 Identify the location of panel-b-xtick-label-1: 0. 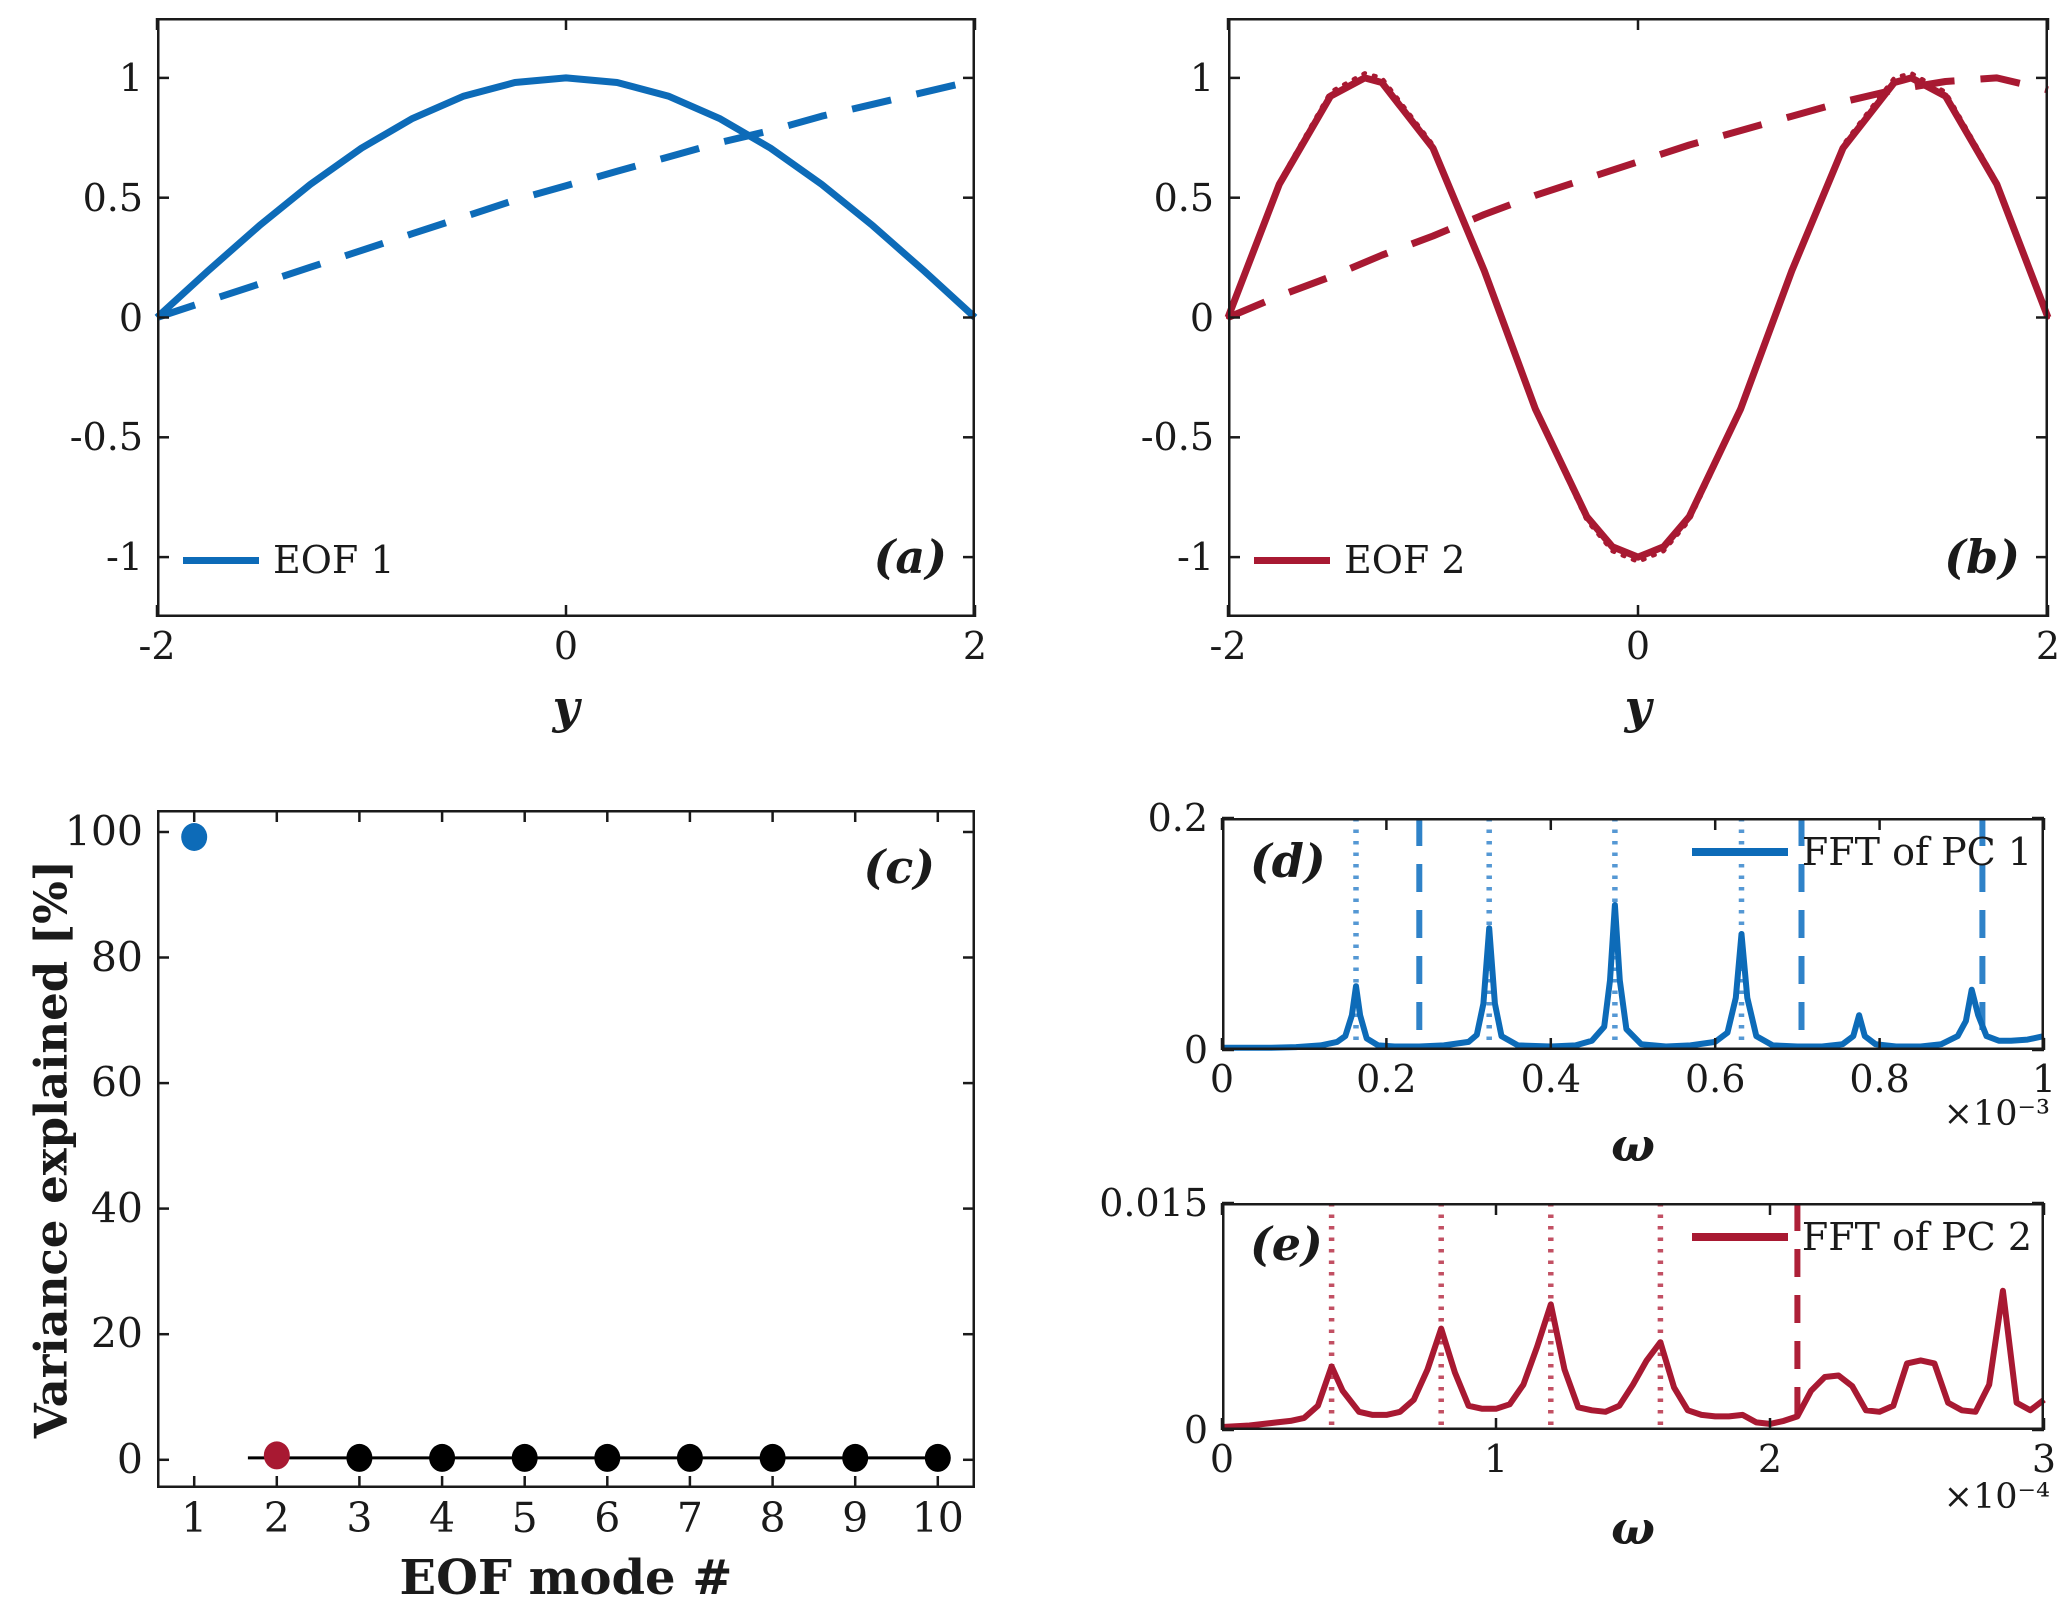
(1638, 646).